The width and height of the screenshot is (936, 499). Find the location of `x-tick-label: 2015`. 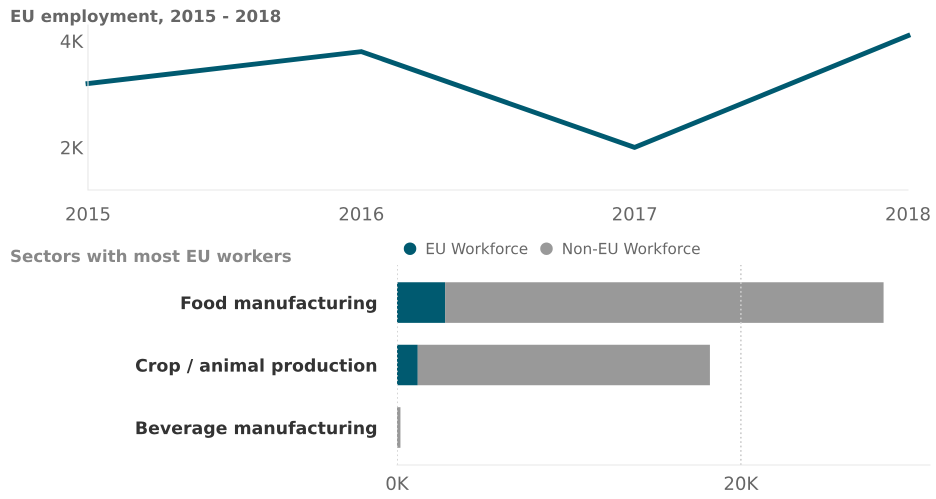

x-tick-label: 2015 is located at coordinates (88, 213).